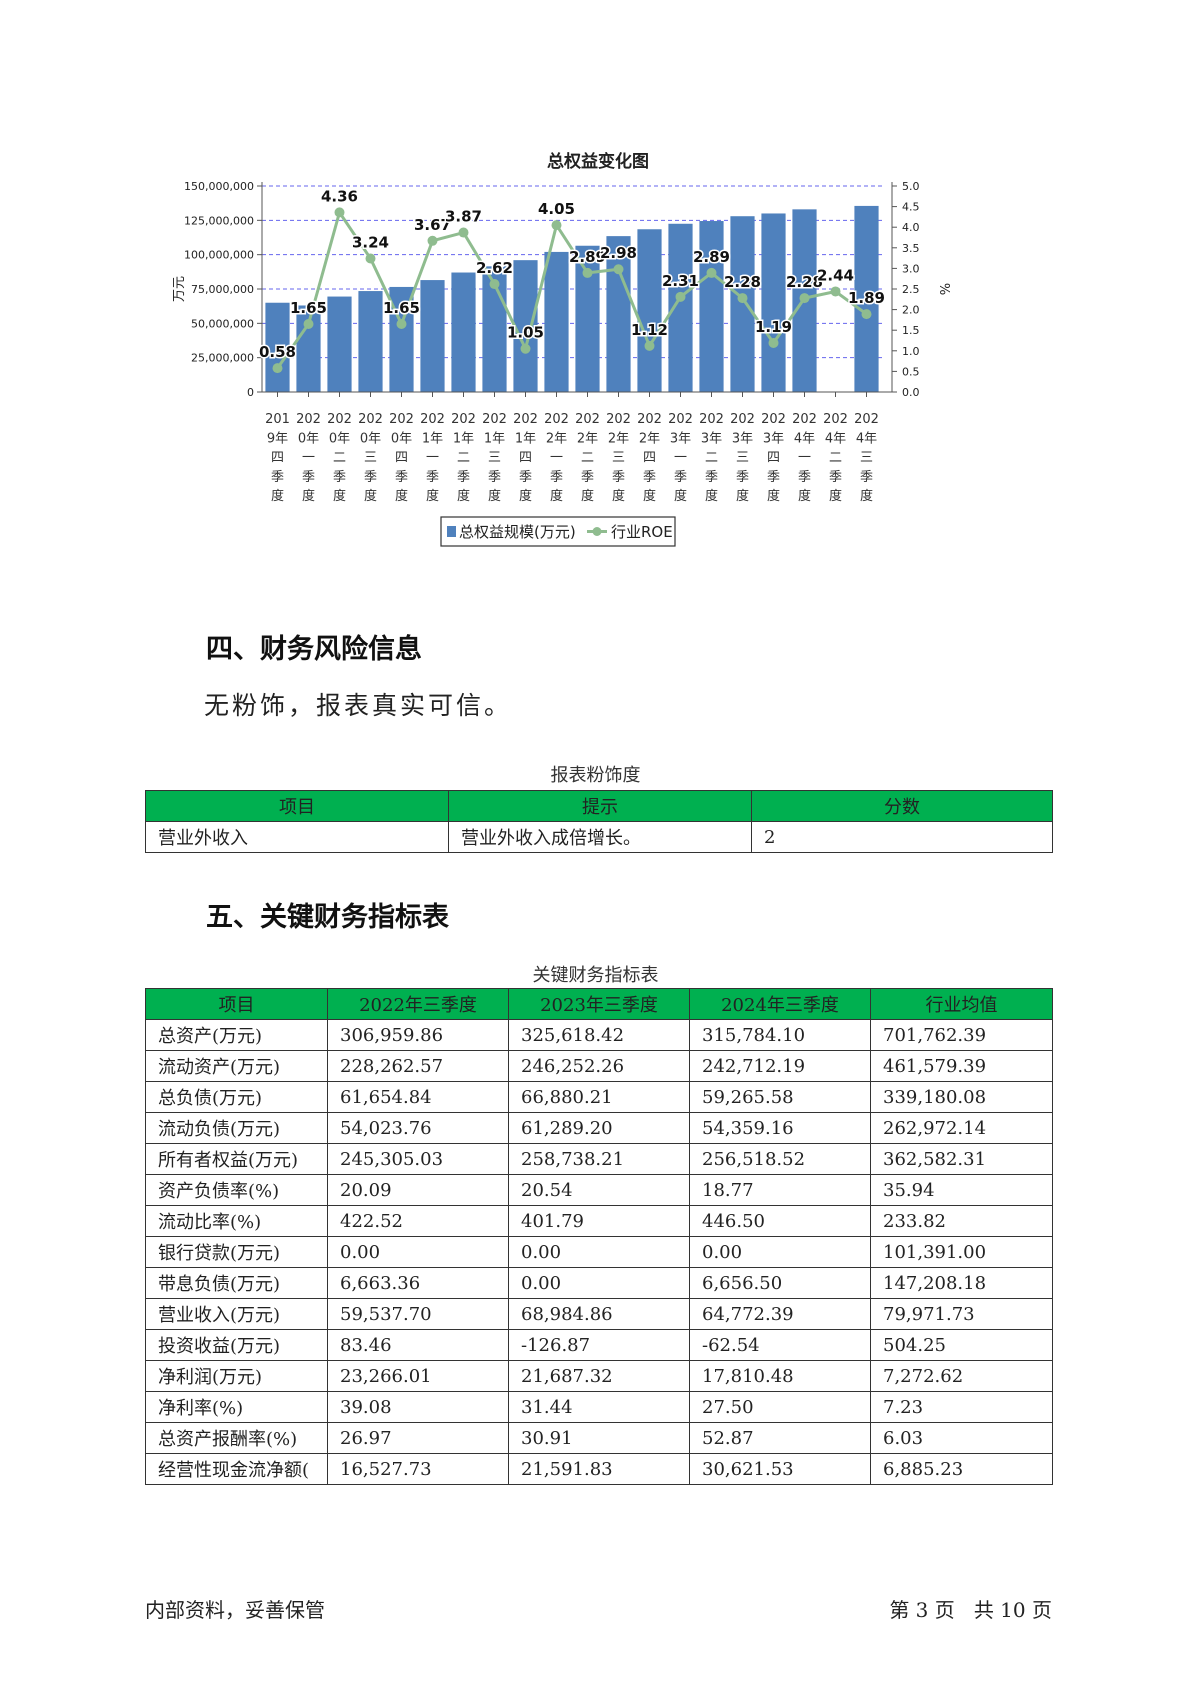  Describe the element at coordinates (649, 330) in the screenshot. I see `roe-data-label: 1.12` at that location.